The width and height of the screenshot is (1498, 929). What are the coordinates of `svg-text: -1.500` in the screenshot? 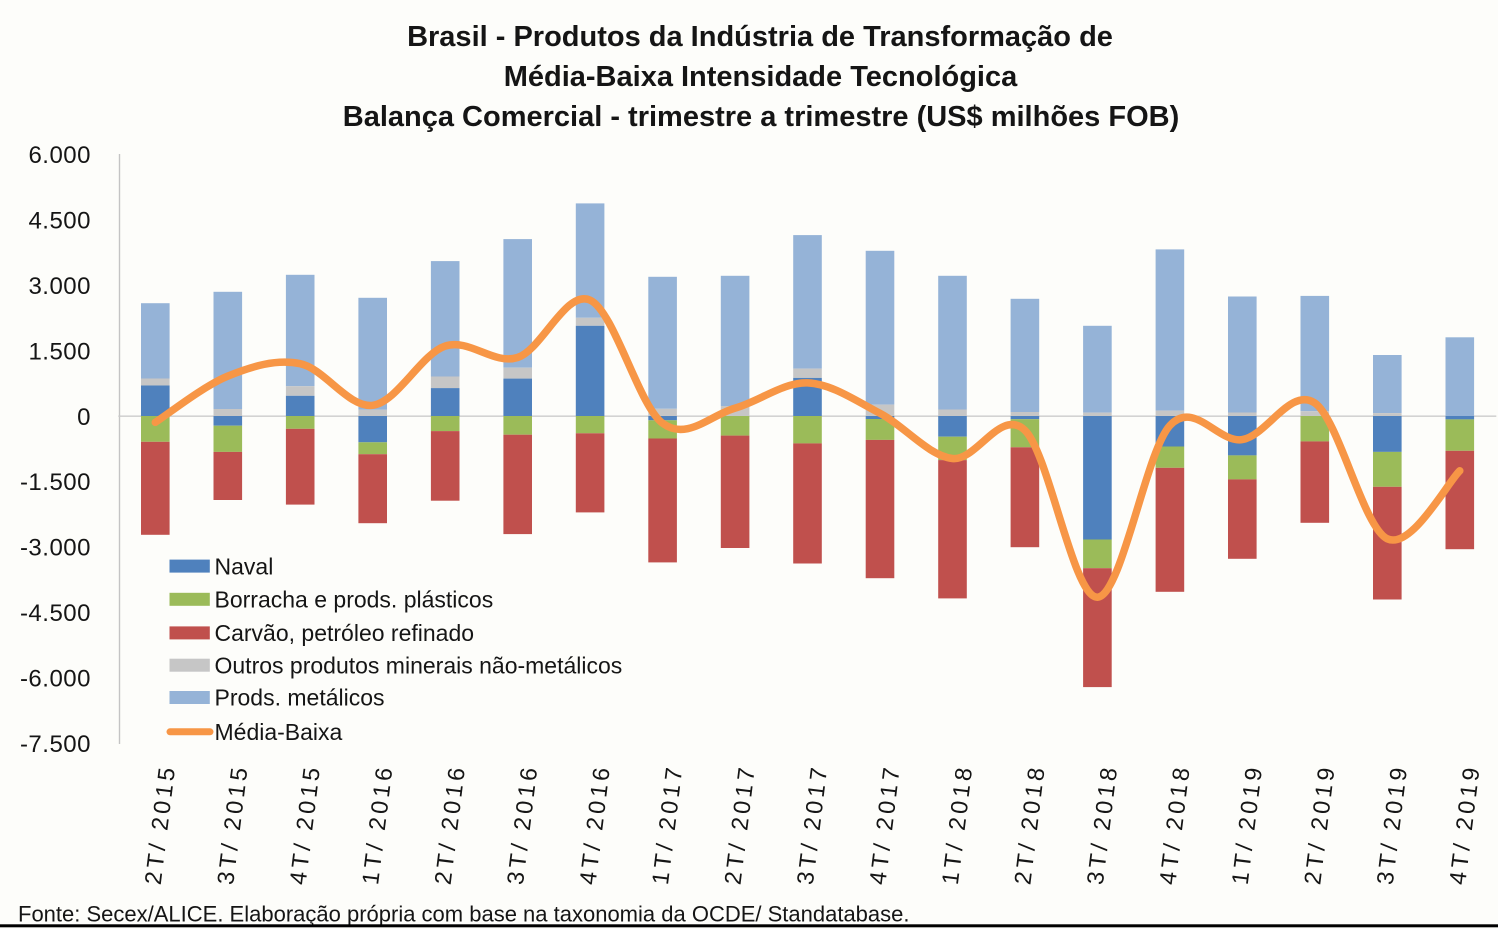 It's located at (55, 482).